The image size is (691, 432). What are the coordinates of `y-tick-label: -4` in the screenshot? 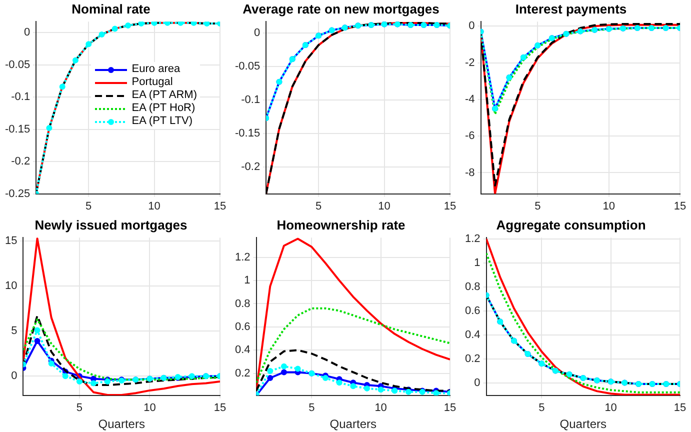 It's located at (470, 99).